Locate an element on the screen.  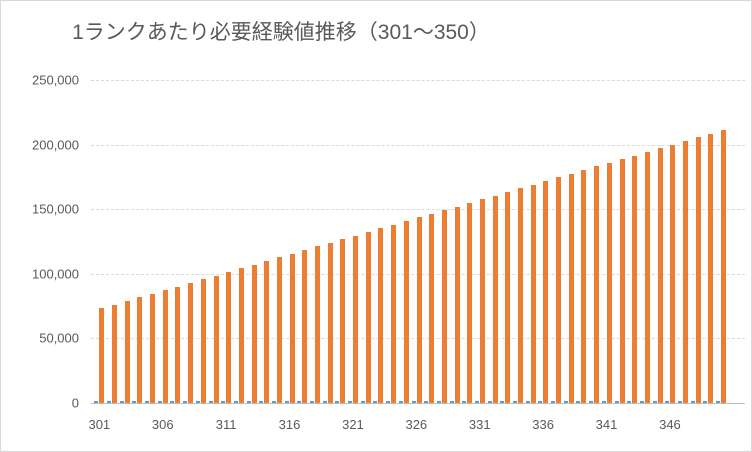
y-tick-label: 100,000 is located at coordinates (55, 274).